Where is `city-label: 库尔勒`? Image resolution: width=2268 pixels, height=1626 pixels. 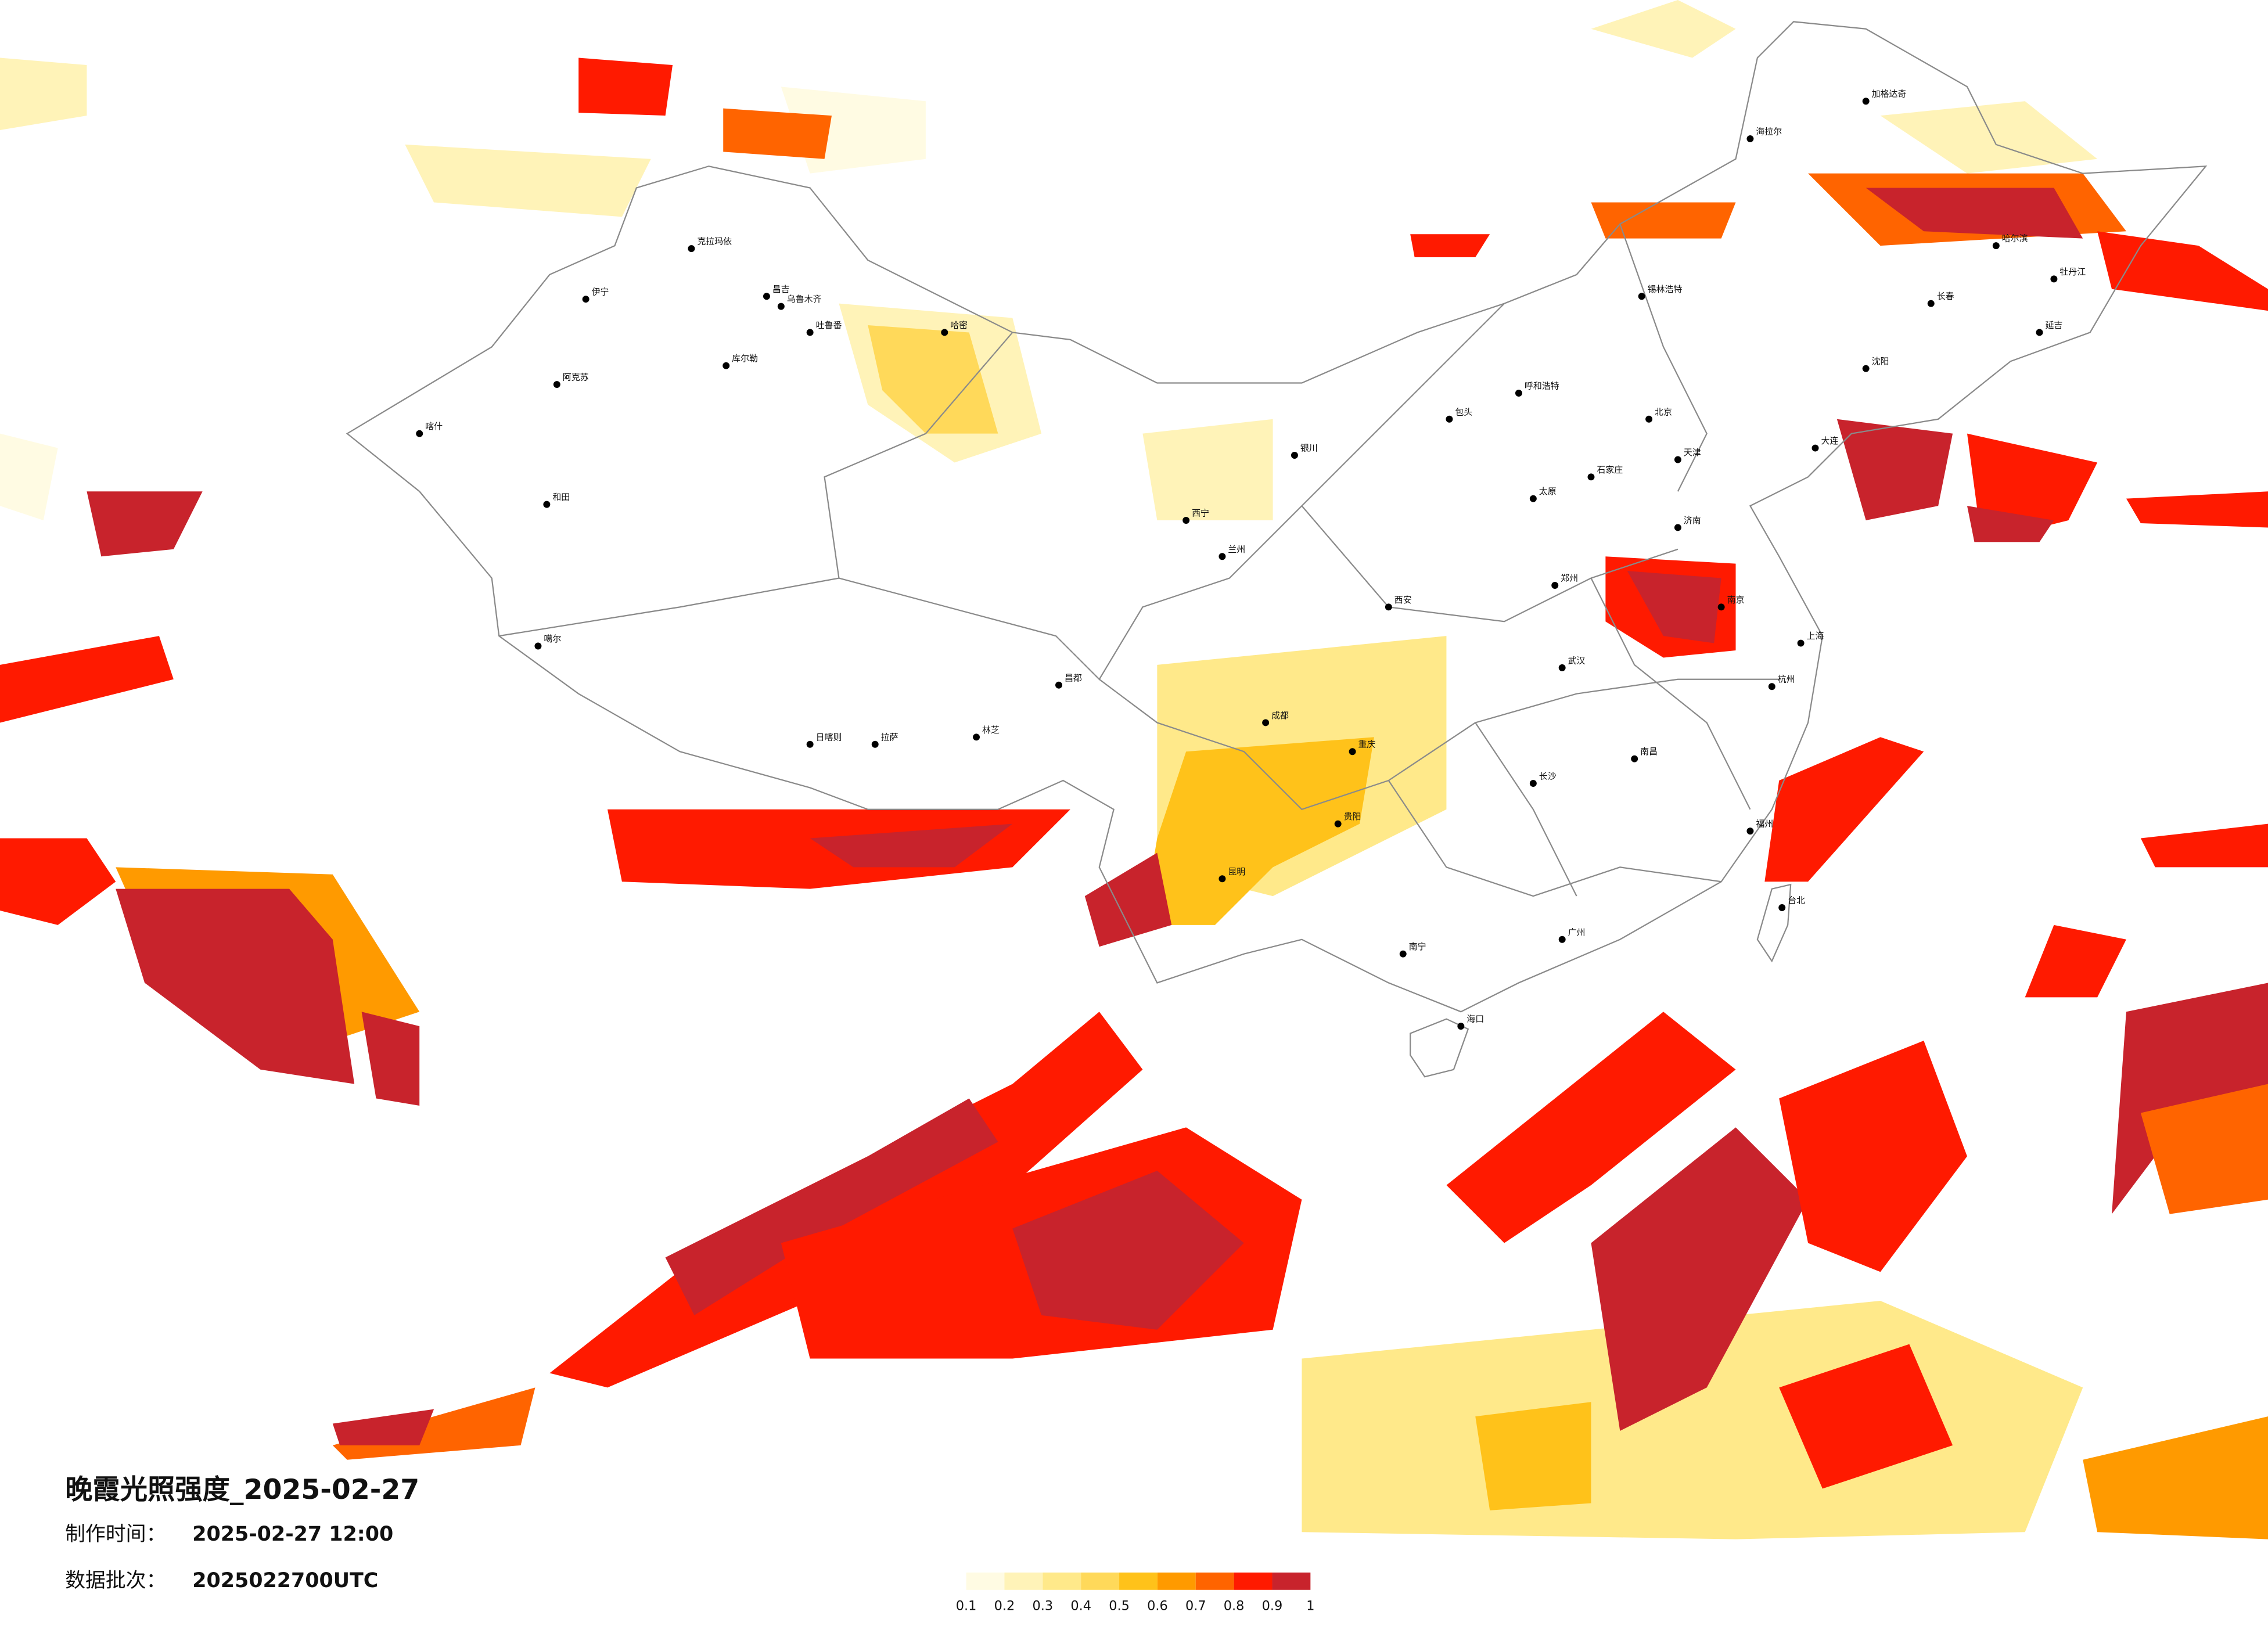
city-label: 库尔勒 is located at coordinates (745, 358).